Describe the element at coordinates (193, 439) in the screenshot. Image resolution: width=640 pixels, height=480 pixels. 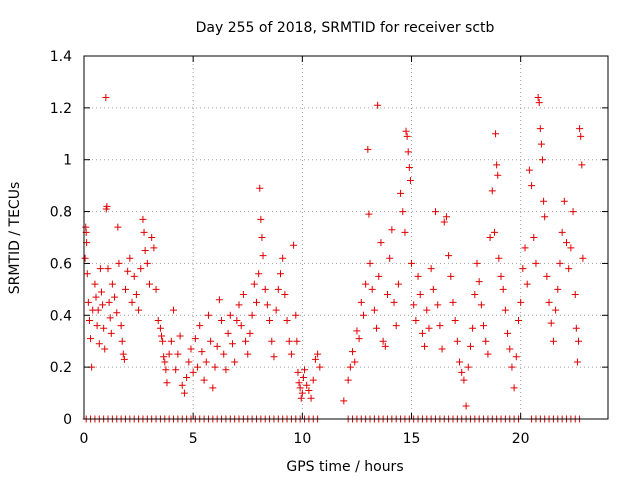
I see `x-tick-label: 5` at that location.